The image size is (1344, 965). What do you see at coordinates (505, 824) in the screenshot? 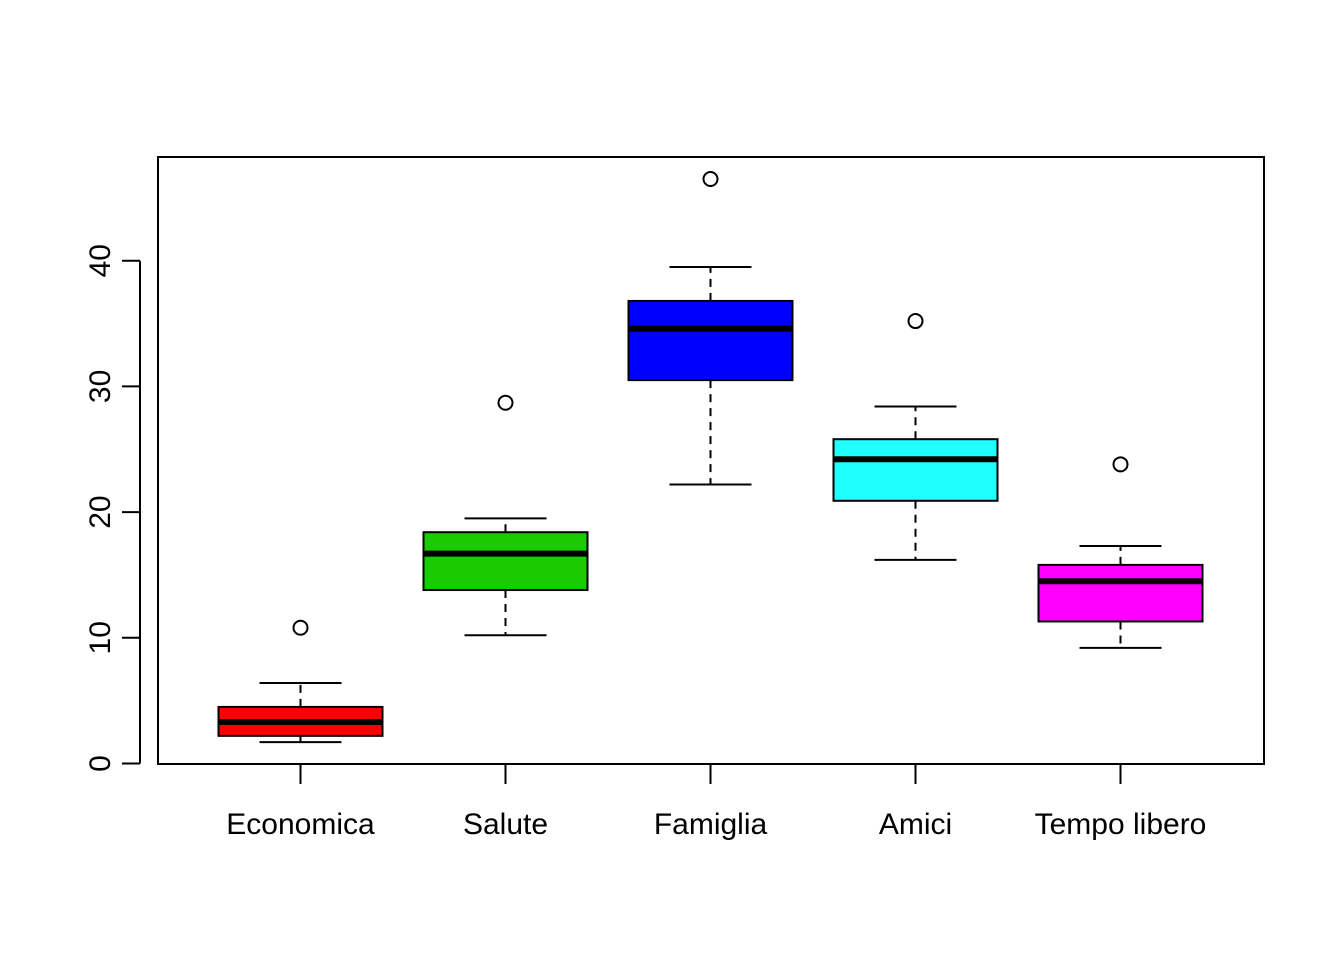
I see `x-tick-label: Salute` at bounding box center [505, 824].